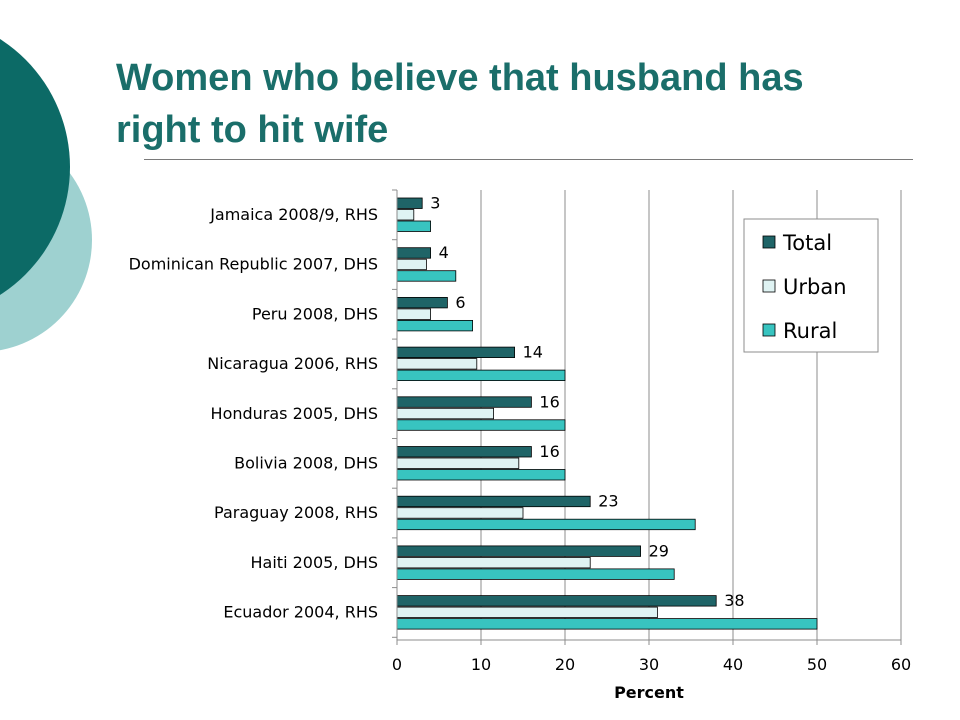  Describe the element at coordinates (315, 313) in the screenshot. I see `category-label: Peru 2008, DHS` at that location.